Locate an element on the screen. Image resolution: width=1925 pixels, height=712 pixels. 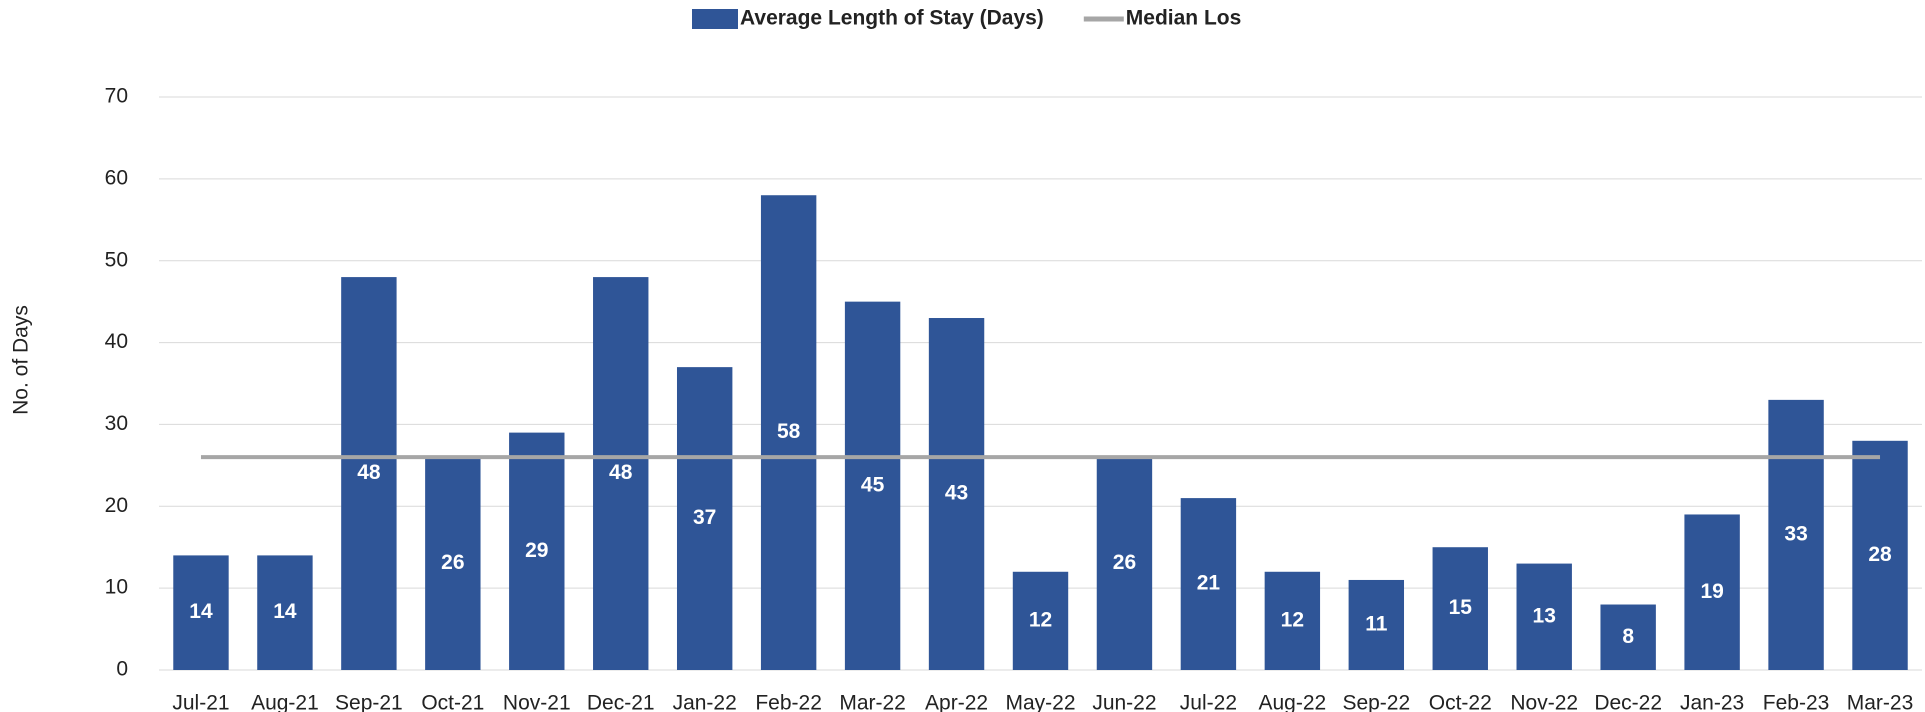
y-tick-label: 30 is located at coordinates (116, 423).